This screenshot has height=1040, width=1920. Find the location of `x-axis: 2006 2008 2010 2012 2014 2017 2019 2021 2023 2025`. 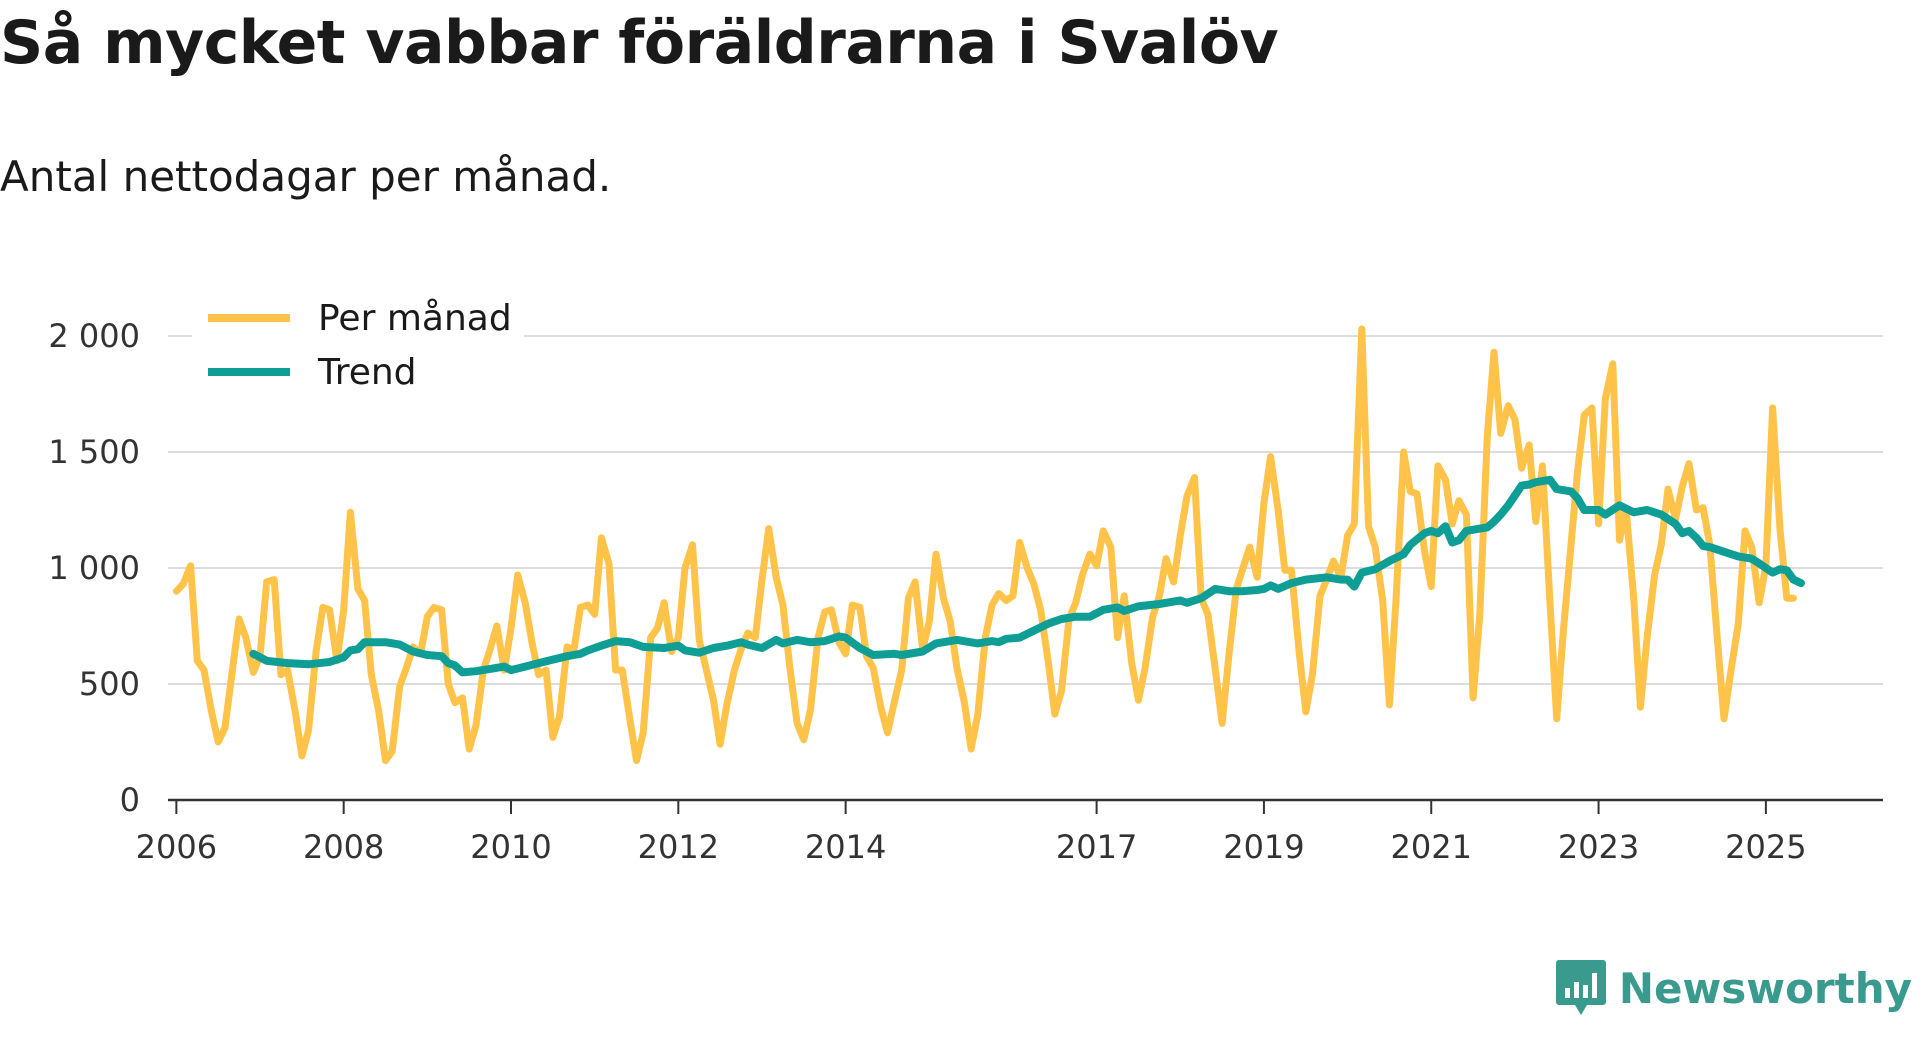

x-axis: 2006 2008 2010 2012 2014 2017 2019 2021 2023 2025 is located at coordinates (1009, 832).